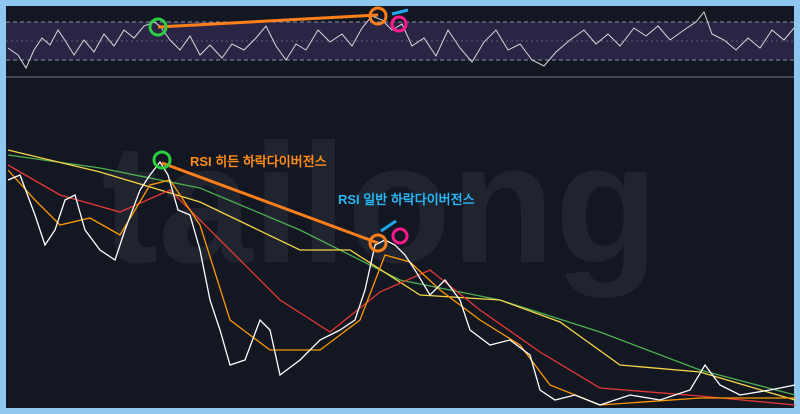 This screenshot has width=800, height=414. I want to click on annotation-label: RSI 일반 하락다이버전스, so click(406, 199).